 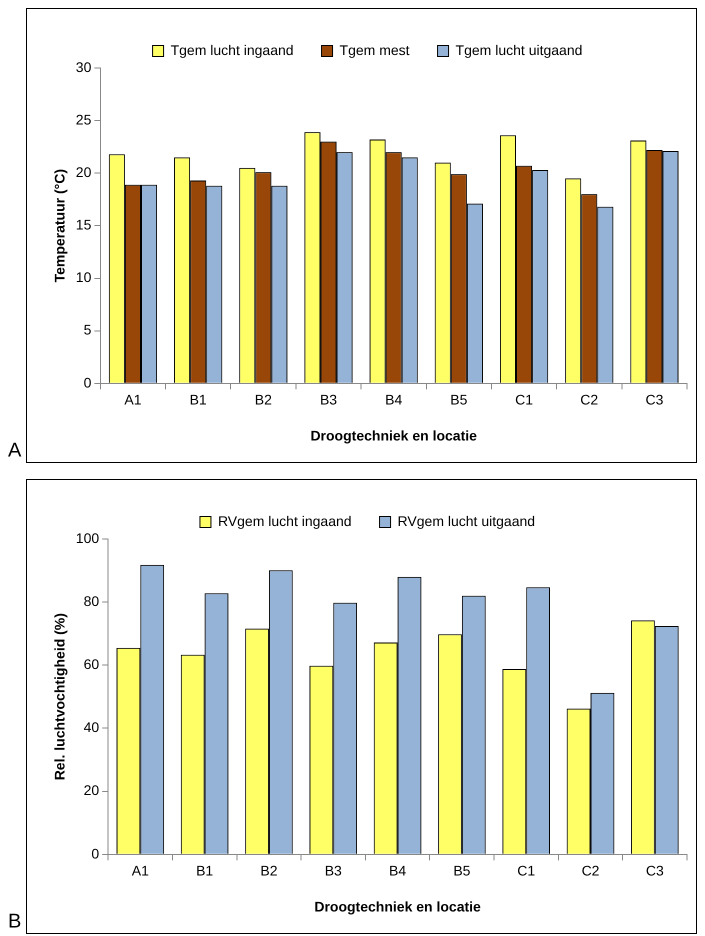 What do you see at coordinates (519, 50) in the screenshot?
I see `legend-label: Tgem lucht uitgaand` at bounding box center [519, 50].